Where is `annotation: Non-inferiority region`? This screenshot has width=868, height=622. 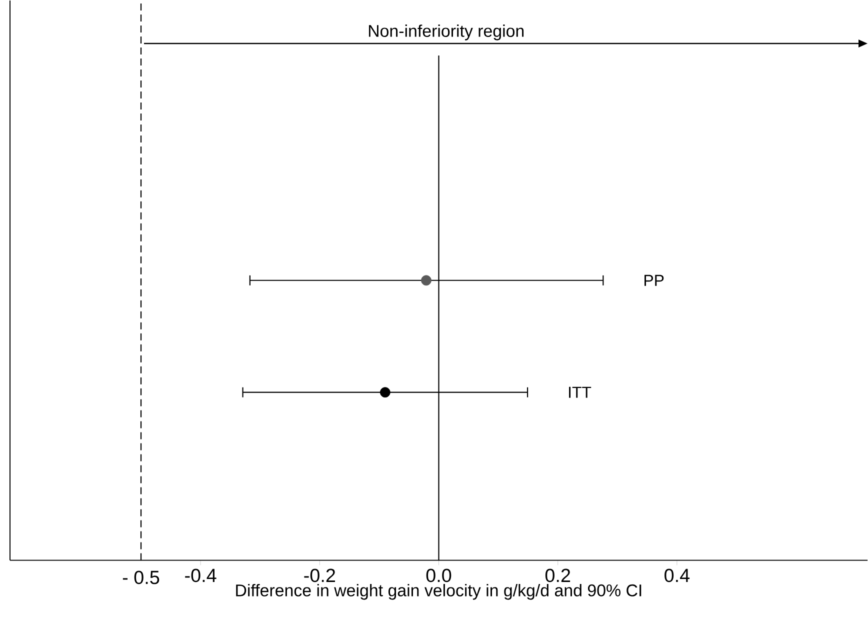 annotation: Non-inferiority region is located at coordinates (446, 32).